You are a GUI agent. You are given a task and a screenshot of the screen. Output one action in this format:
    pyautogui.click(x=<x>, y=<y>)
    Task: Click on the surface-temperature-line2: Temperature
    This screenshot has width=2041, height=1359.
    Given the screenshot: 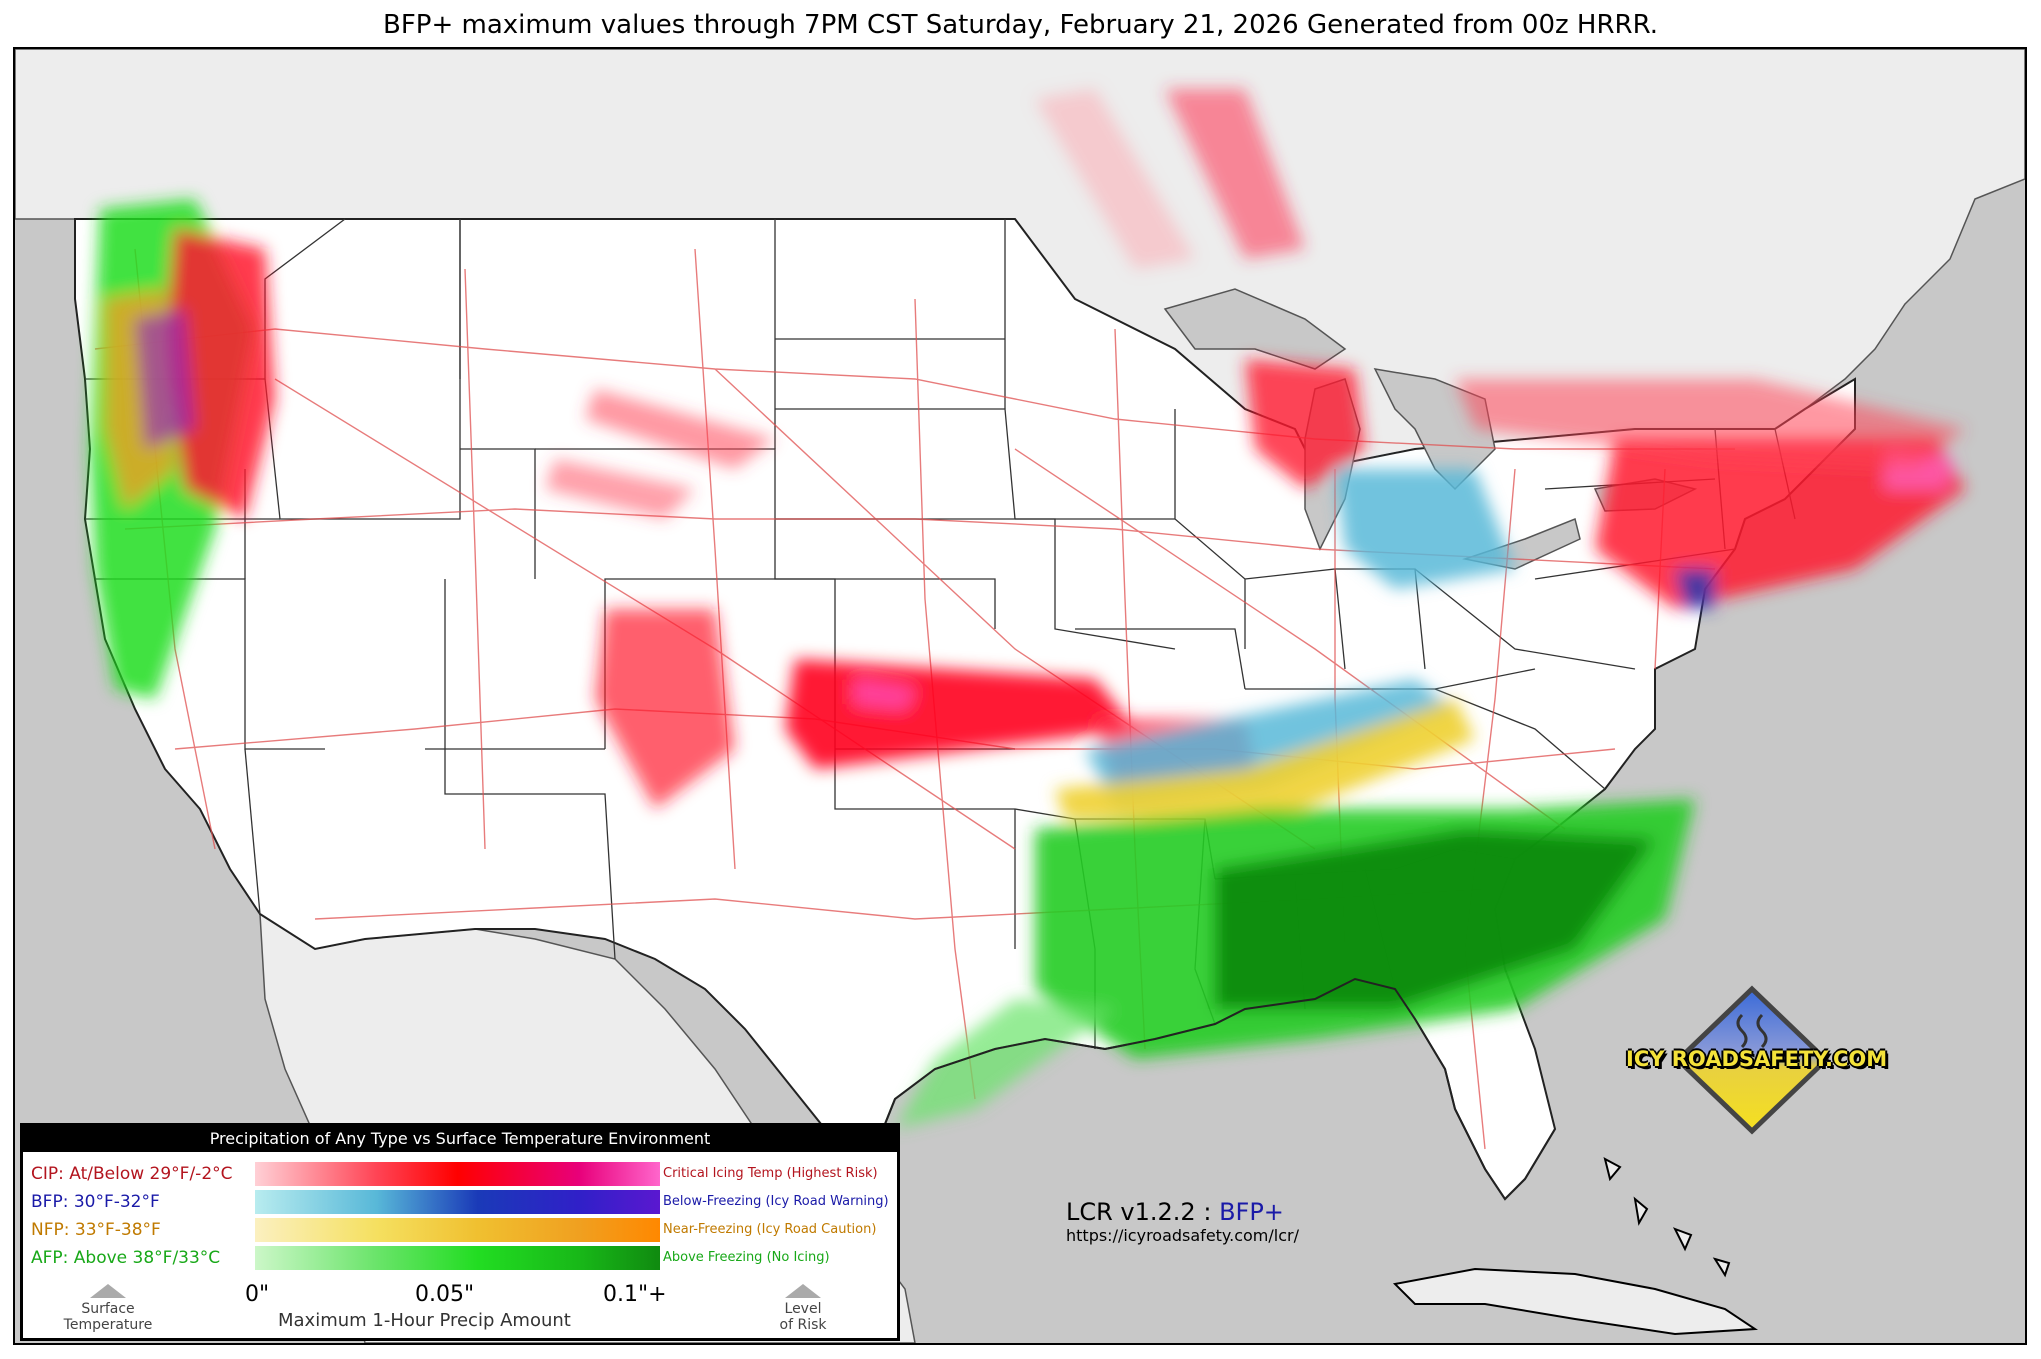 What is the action you would take?
    pyautogui.click(x=108, y=1325)
    